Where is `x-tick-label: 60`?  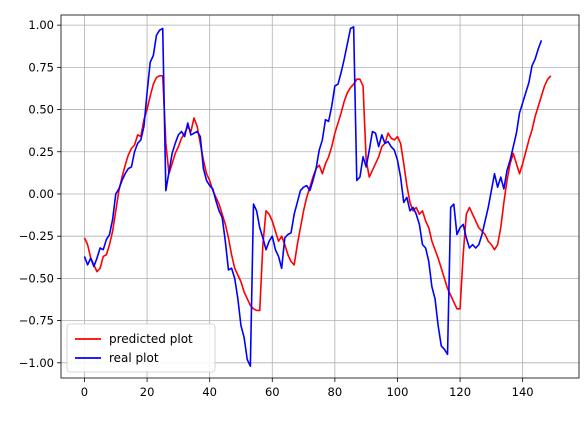
x-tick-label: 60 is located at coordinates (272, 392).